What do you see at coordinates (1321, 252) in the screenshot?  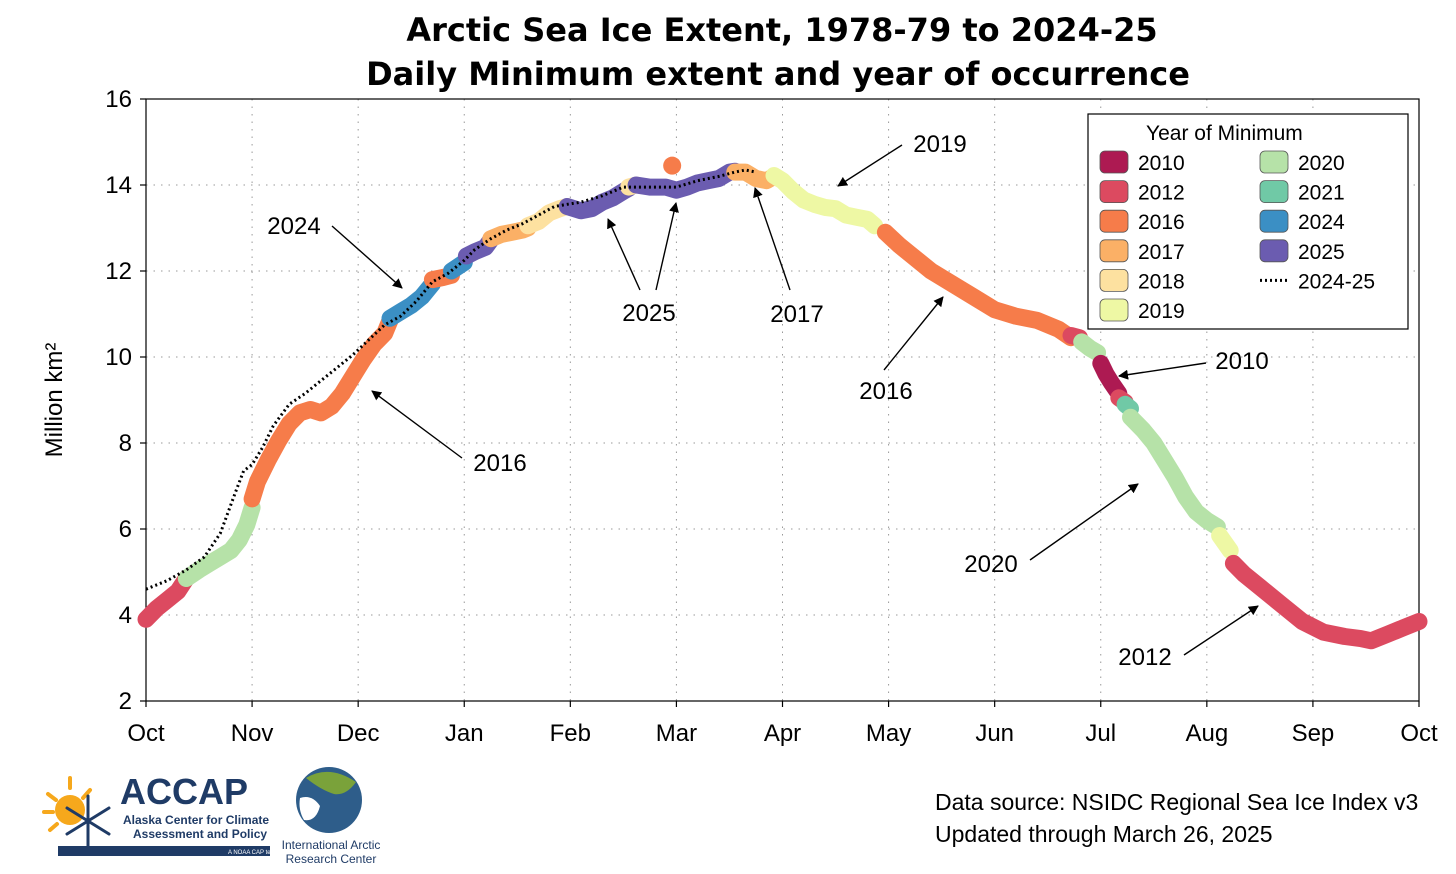 I see `legend-label: 2025` at bounding box center [1321, 252].